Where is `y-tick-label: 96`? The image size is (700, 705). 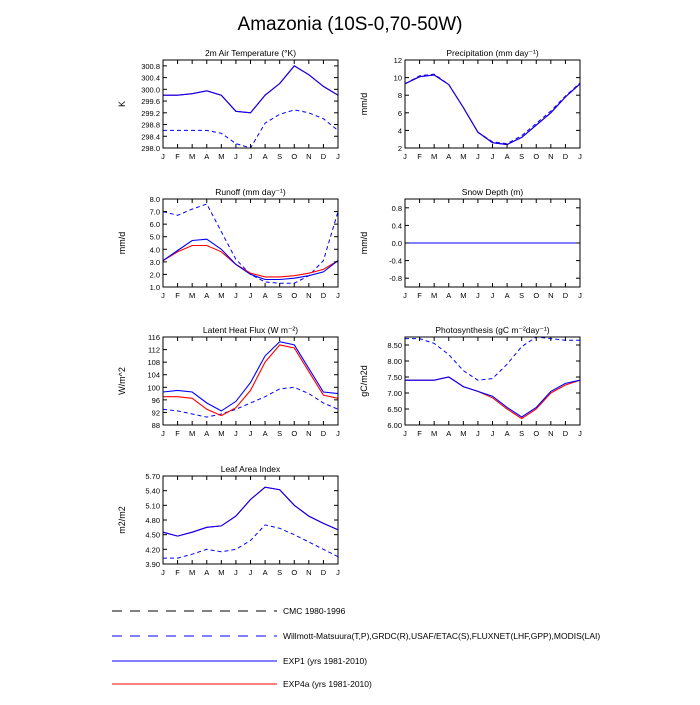 y-tick-label: 96 is located at coordinates (156, 400).